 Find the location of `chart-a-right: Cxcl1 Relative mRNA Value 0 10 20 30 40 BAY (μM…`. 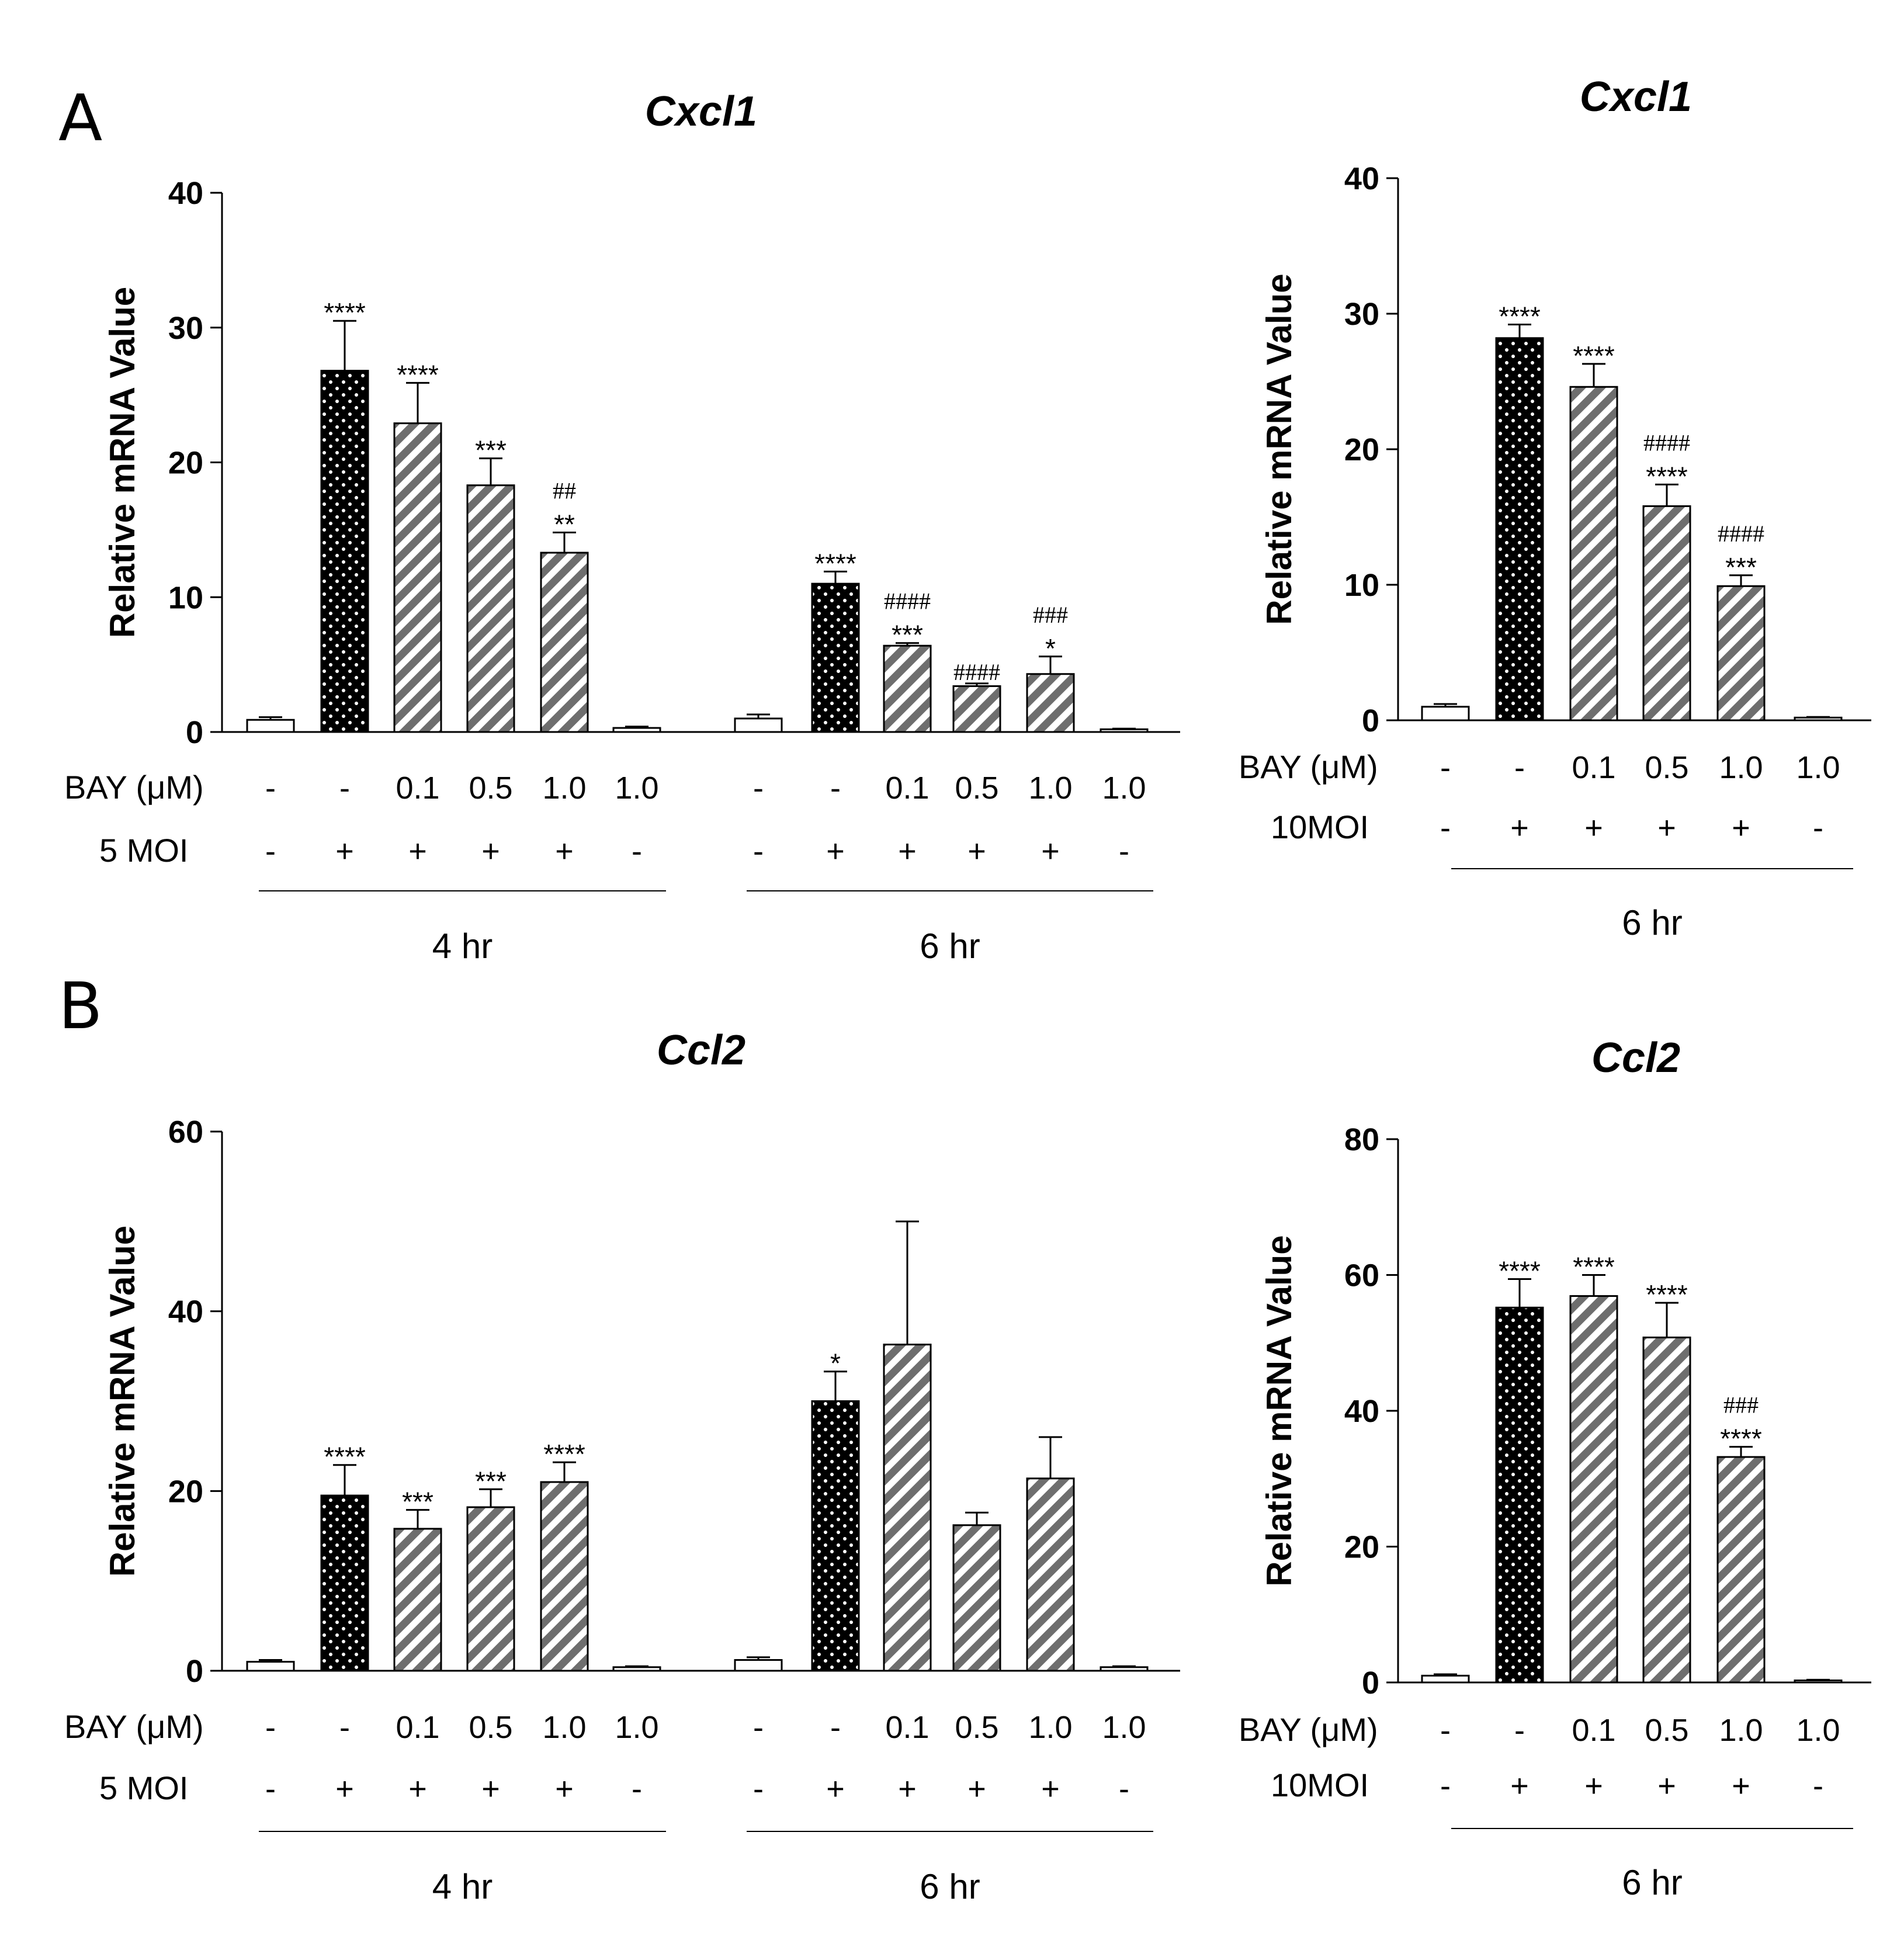

chart-a-right: Cxcl1 Relative mRNA Value 0 10 20 30 40 BAY (μM… is located at coordinates (1555, 508).